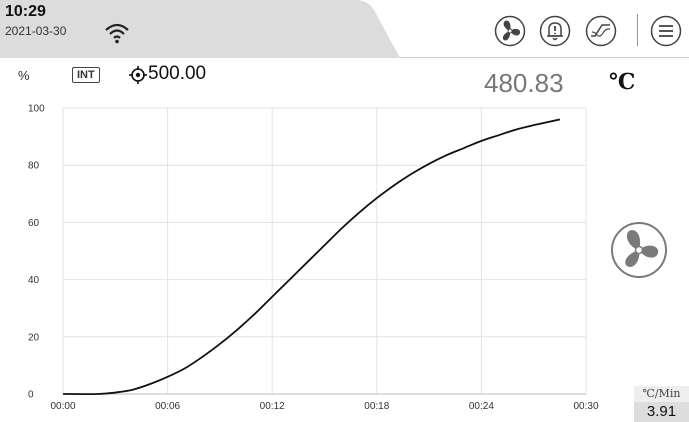 The image size is (689, 422). What do you see at coordinates (661, 394) in the screenshot?
I see `rate-unit-label: ℃/Min` at bounding box center [661, 394].